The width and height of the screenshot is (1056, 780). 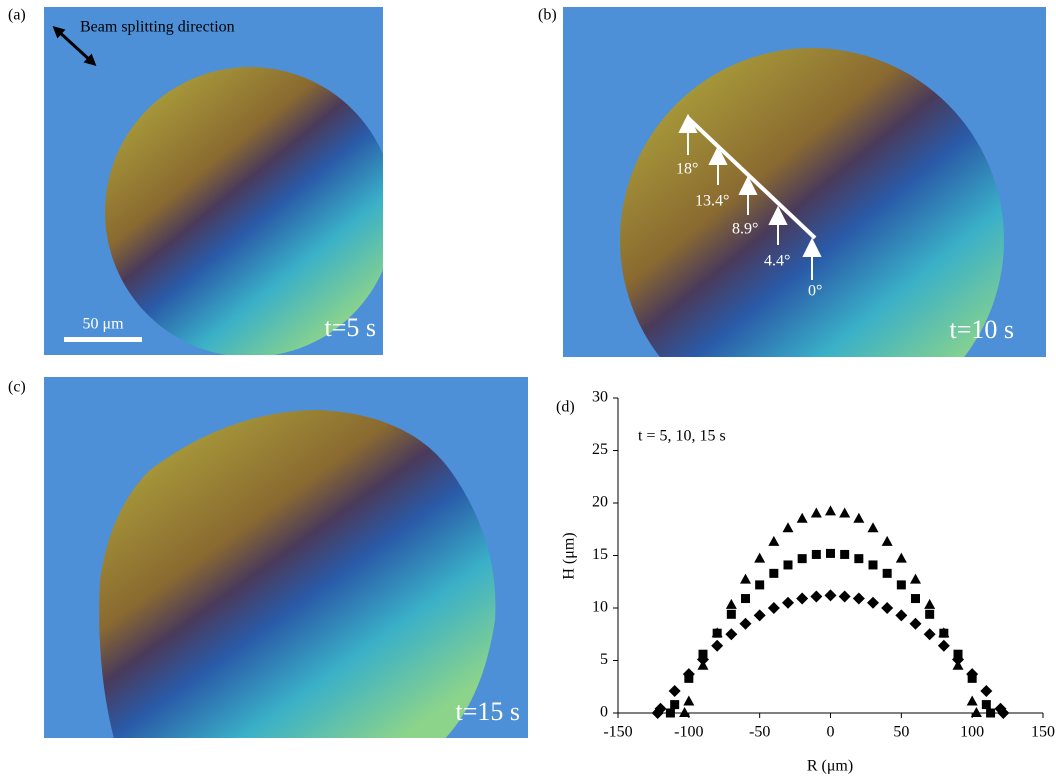 What do you see at coordinates (157, 27) in the screenshot?
I see `note: Beam splitting direction` at bounding box center [157, 27].